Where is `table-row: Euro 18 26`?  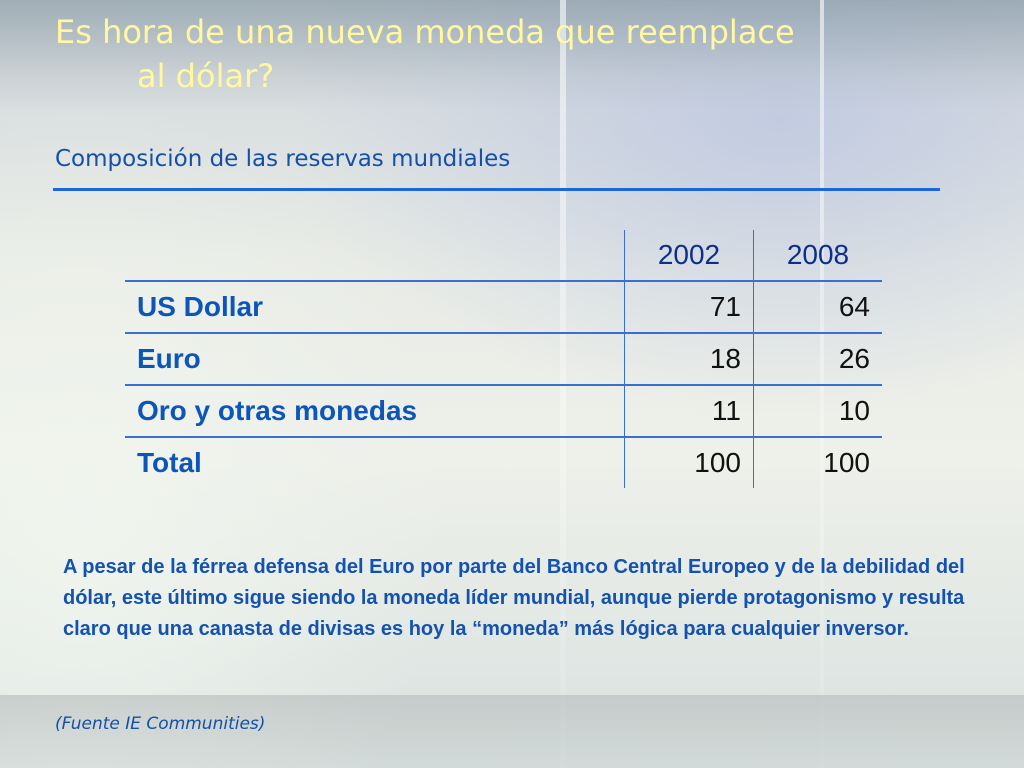
table-row: Euro 18 26 is located at coordinates (503, 359).